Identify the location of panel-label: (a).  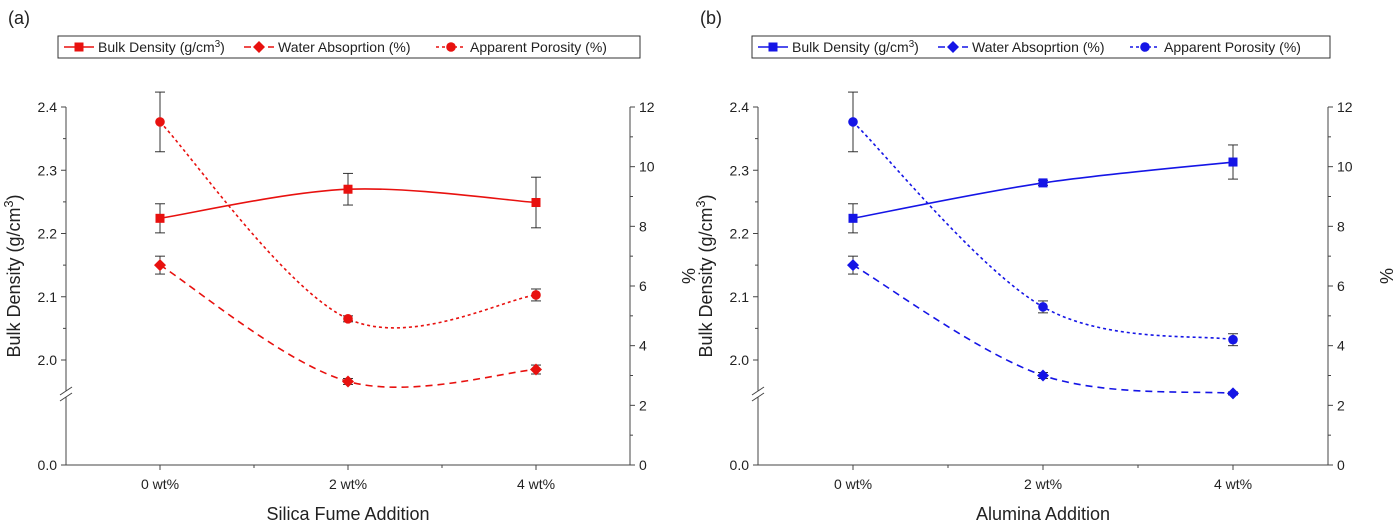
(19, 18).